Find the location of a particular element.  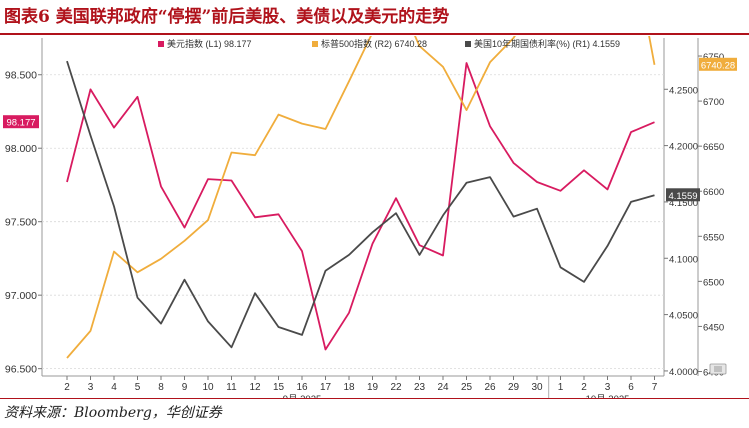

left-tick-label: 98.500 is located at coordinates (21, 76).